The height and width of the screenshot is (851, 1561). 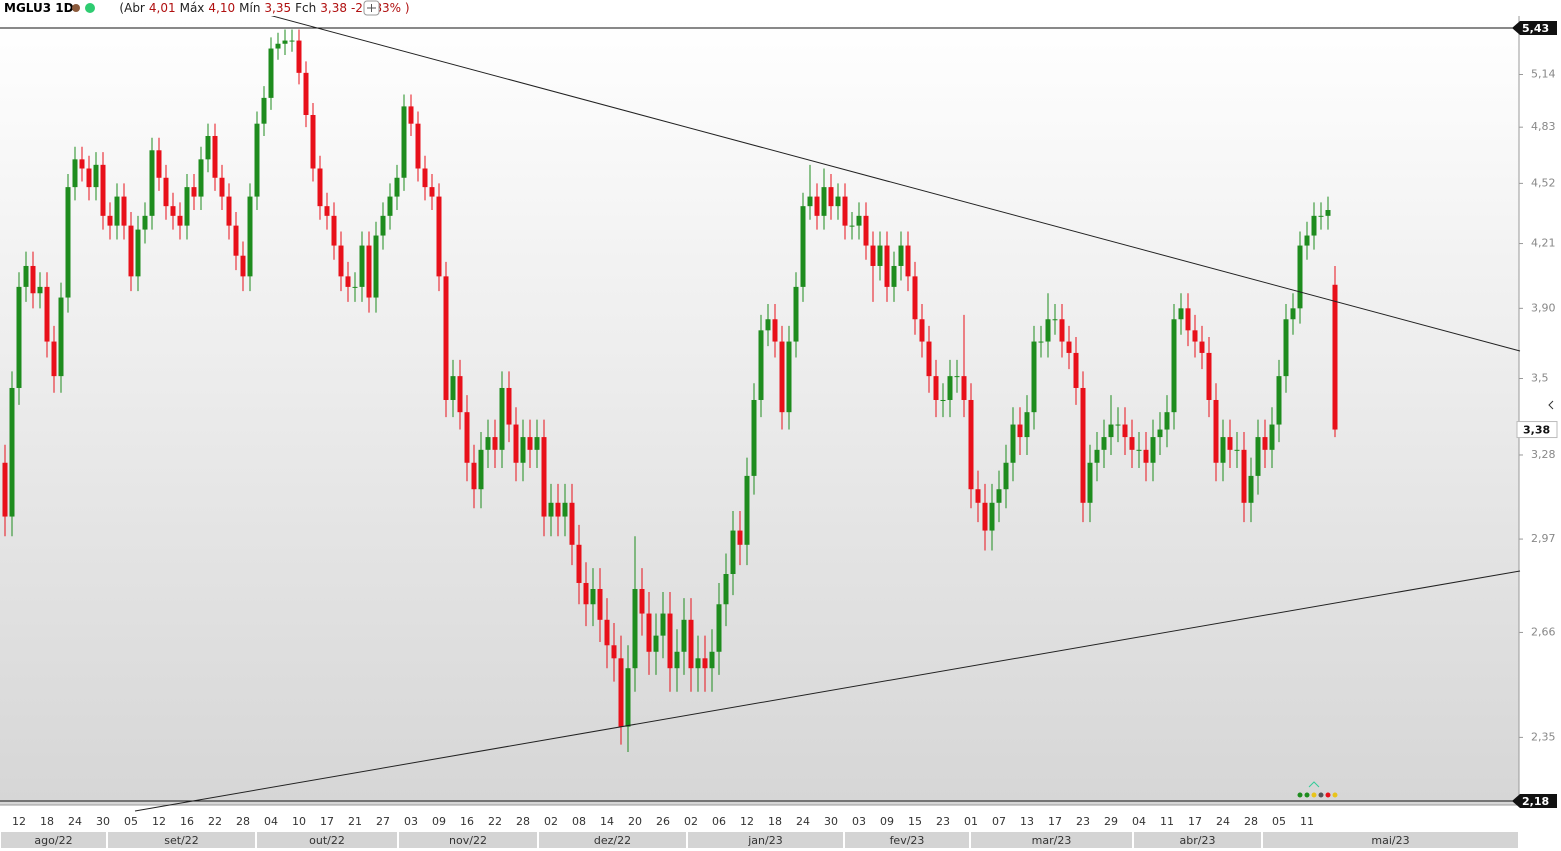 I want to click on x-tick-label: 07, so click(x=999, y=821).